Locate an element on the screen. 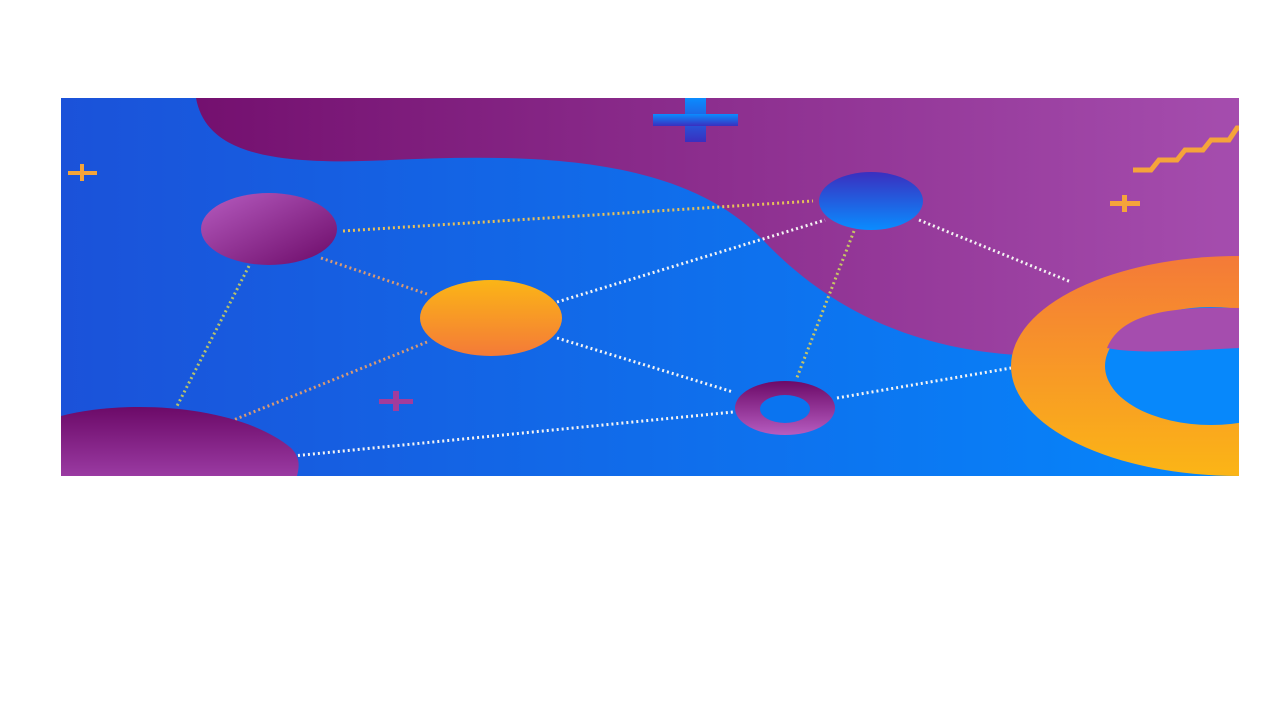 The height and width of the screenshot is (720, 1280). large-plus-icon is located at coordinates (695, 120).